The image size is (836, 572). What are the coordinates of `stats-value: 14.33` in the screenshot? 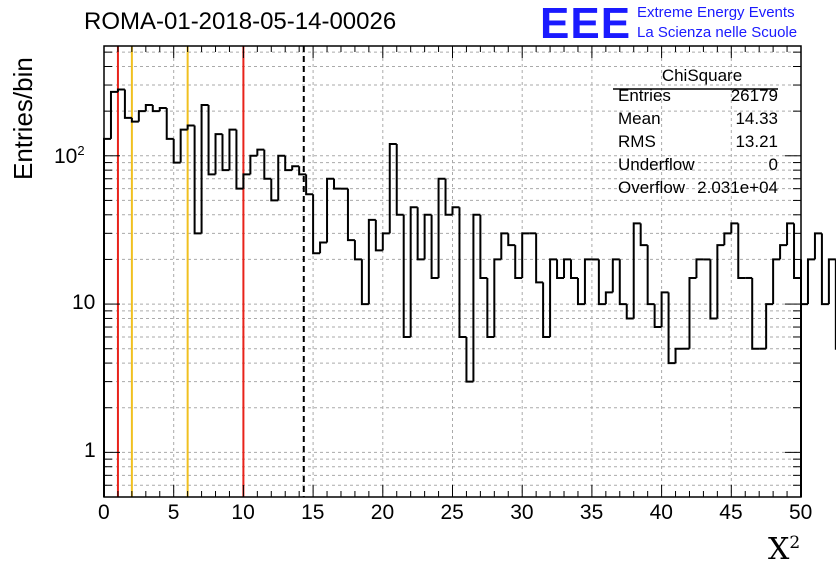 It's located at (756, 118).